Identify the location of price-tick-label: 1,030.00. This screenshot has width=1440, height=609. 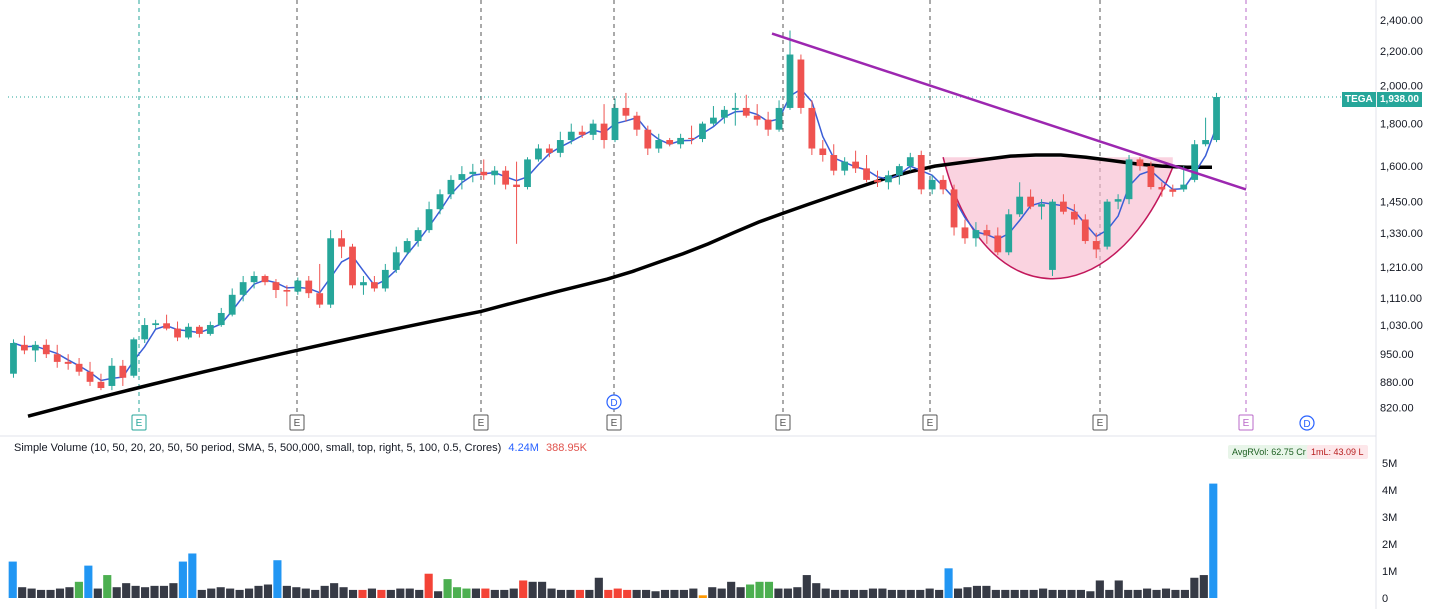
(1401, 326).